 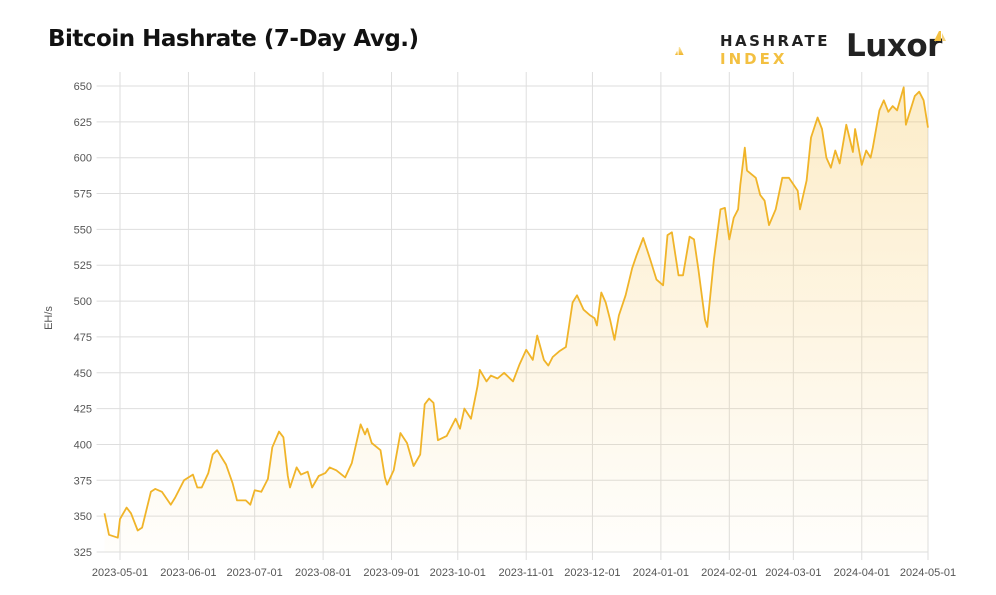 What do you see at coordinates (928, 573) in the screenshot?
I see `x-tick-label: 2024-05-01` at bounding box center [928, 573].